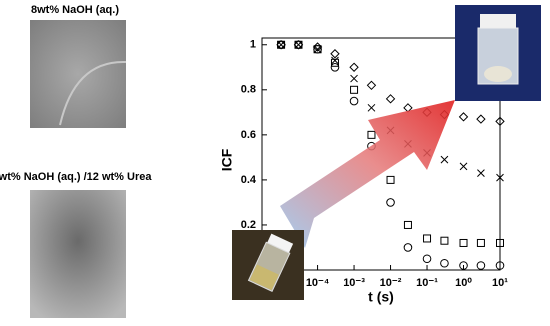 This screenshot has height=326, width=550. I want to click on x-tick-label: 10⁻¹, so click(427, 283).